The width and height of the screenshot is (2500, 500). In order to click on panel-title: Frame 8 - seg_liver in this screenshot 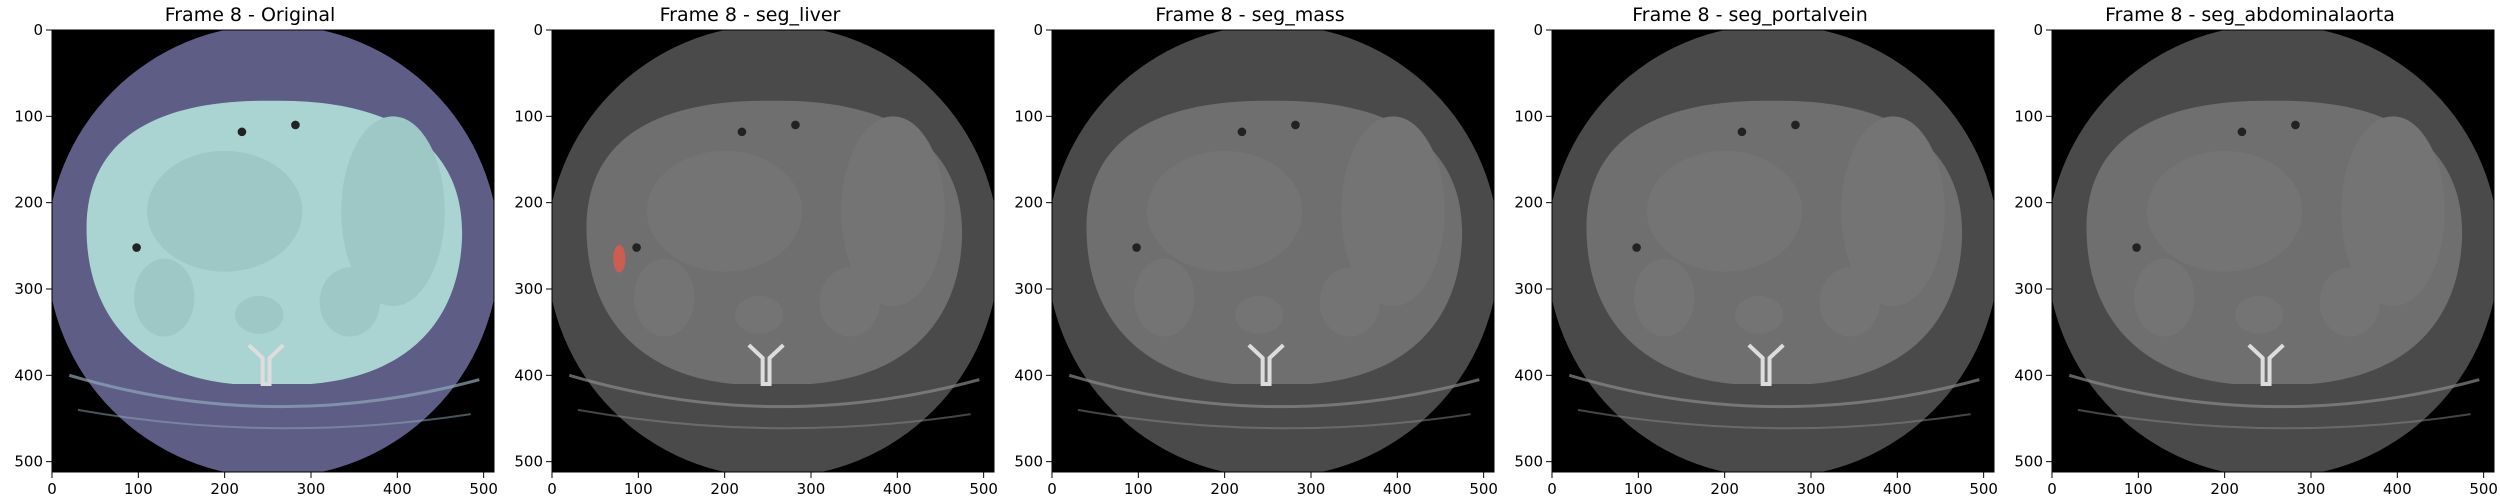, I will do `click(750, 15)`.